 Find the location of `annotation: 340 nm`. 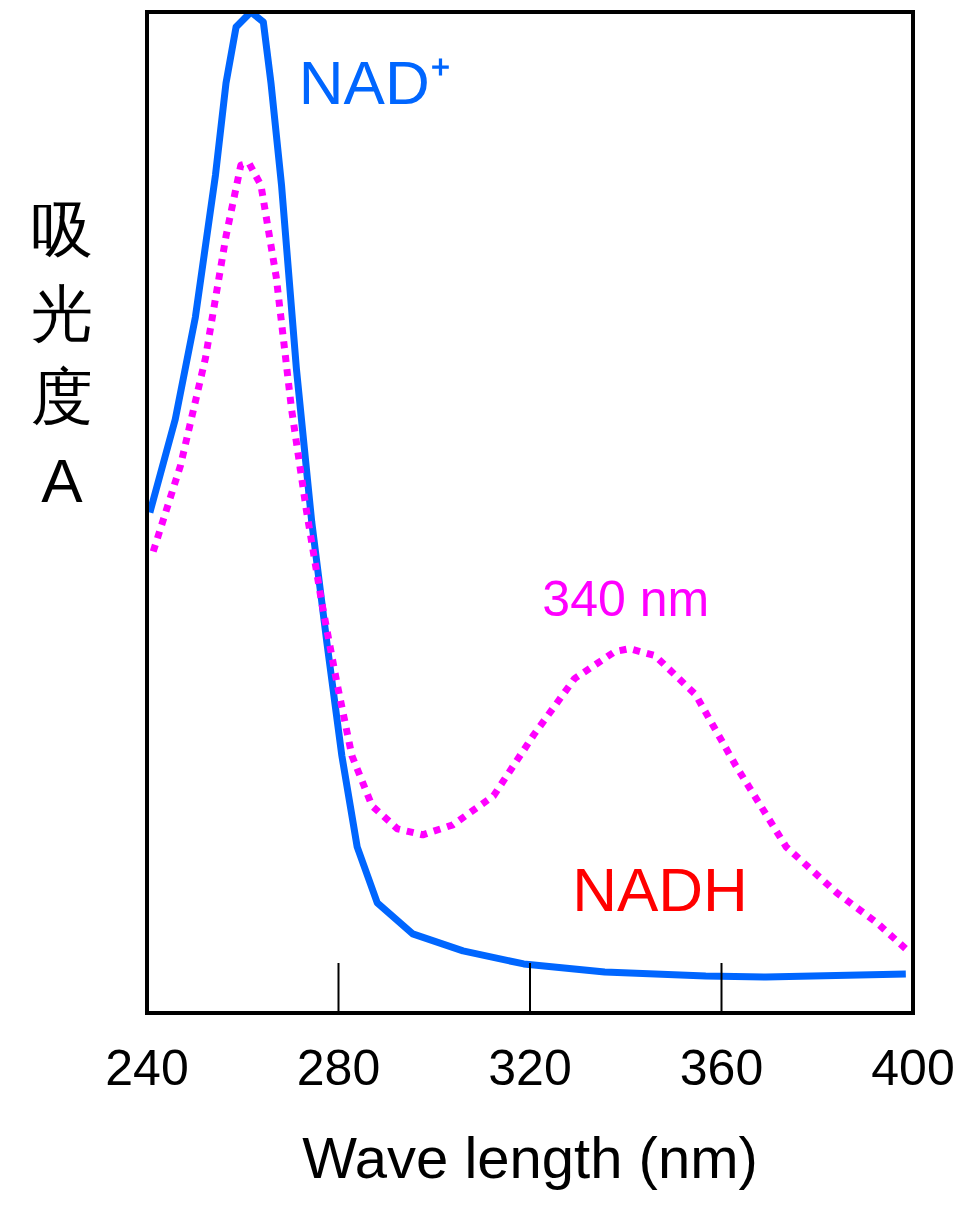

annotation: 340 nm is located at coordinates (626, 598).